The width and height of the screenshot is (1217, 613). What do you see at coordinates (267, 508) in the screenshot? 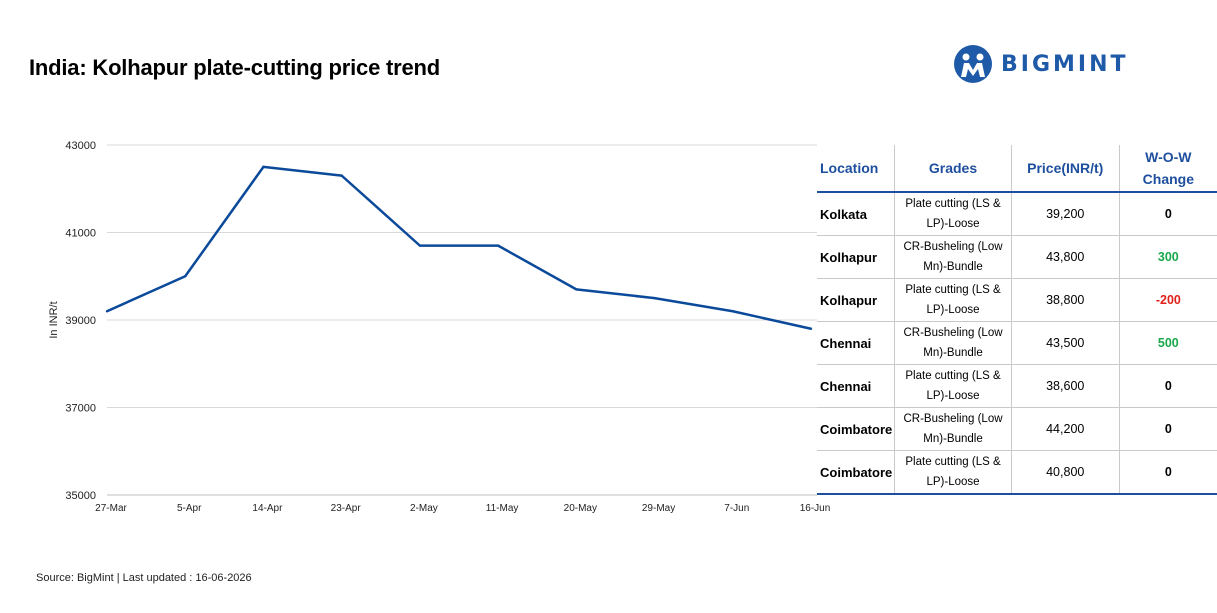
I see `x-tick-label: 14-Apr` at bounding box center [267, 508].